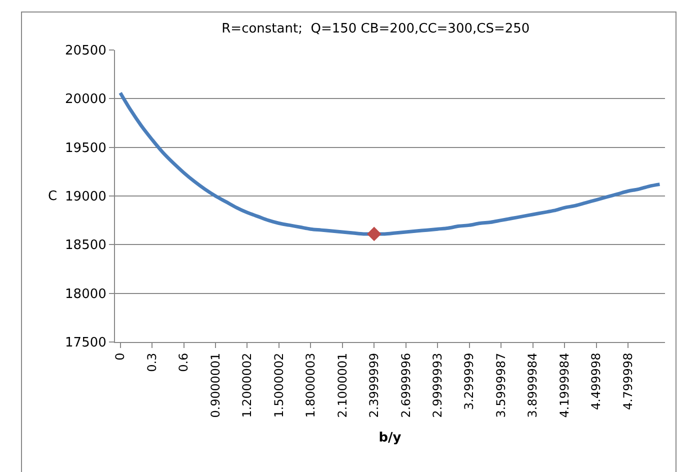 The width and height of the screenshot is (683, 472). Describe the element at coordinates (501, 385) in the screenshot. I see `x-tick-label: 3.5999987` at that location.